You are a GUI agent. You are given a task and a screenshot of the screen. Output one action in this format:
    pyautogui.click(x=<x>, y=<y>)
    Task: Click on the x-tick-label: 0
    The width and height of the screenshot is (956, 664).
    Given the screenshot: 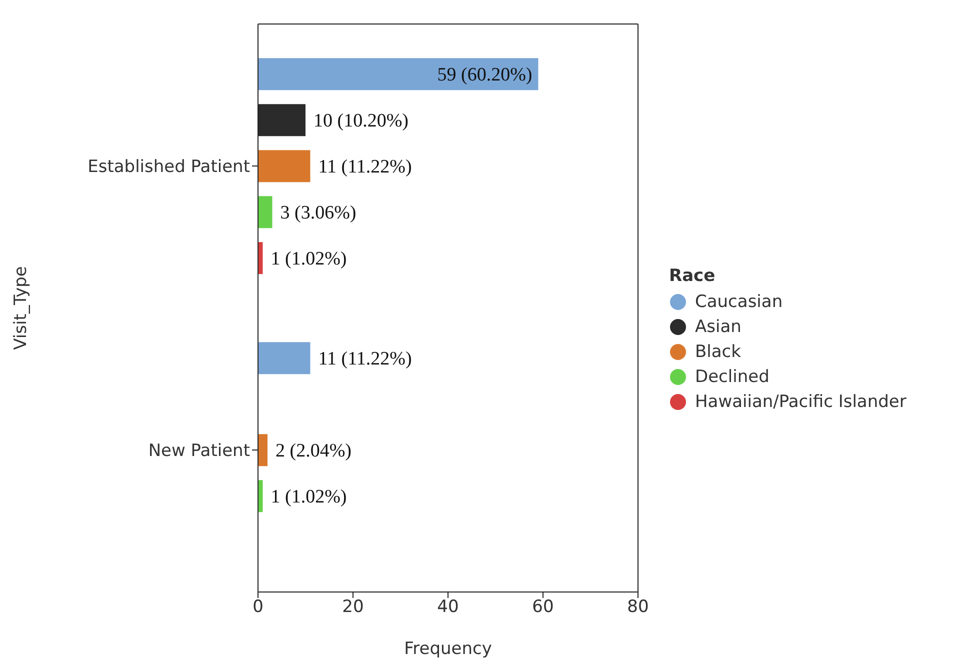 What is the action you would take?
    pyautogui.click(x=258, y=607)
    